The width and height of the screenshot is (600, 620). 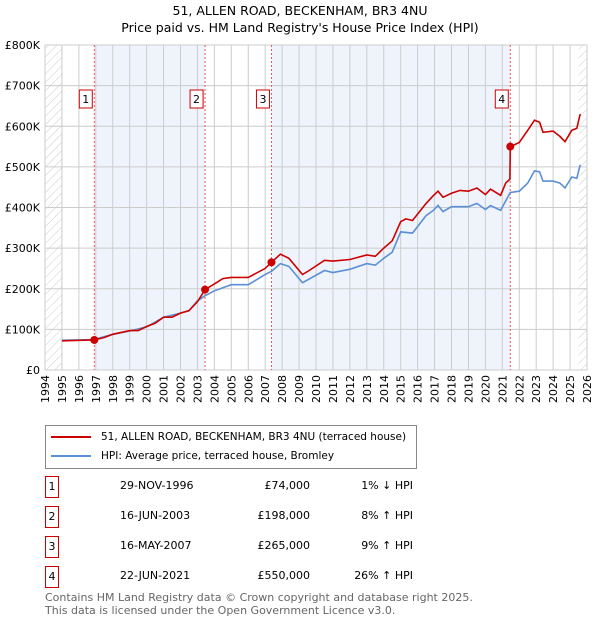 I want to click on x-tick-label: 2006, so click(x=248, y=389).